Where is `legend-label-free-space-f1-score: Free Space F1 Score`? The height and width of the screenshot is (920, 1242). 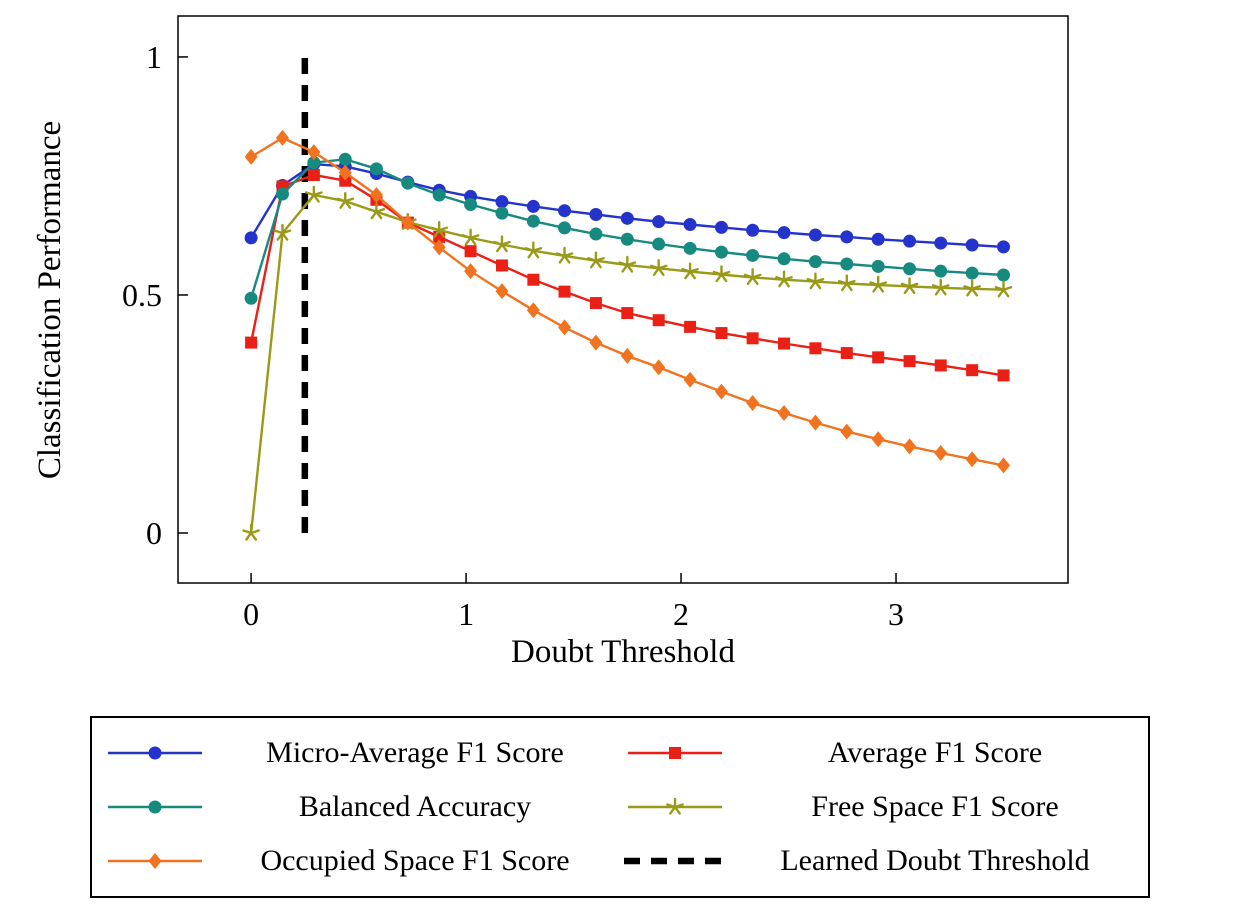 legend-label-free-space-f1-score: Free Space F1 Score is located at coordinates (935, 806).